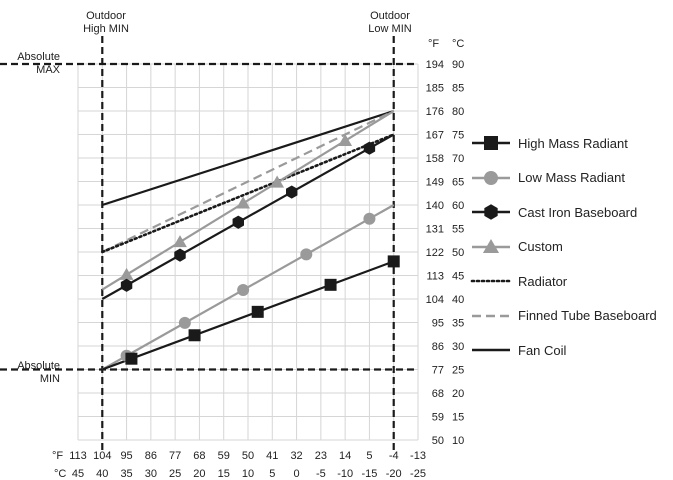  I want to click on legend-label: Cast Iron Baseboard, so click(578, 212).